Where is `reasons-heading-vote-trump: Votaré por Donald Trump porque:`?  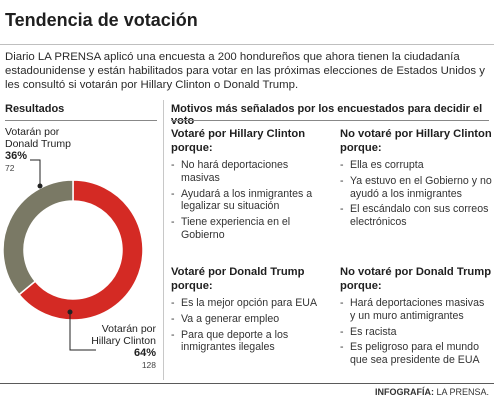
reasons-heading-vote-trump: Votaré por Donald Trump porque: is located at coordinates (238, 279).